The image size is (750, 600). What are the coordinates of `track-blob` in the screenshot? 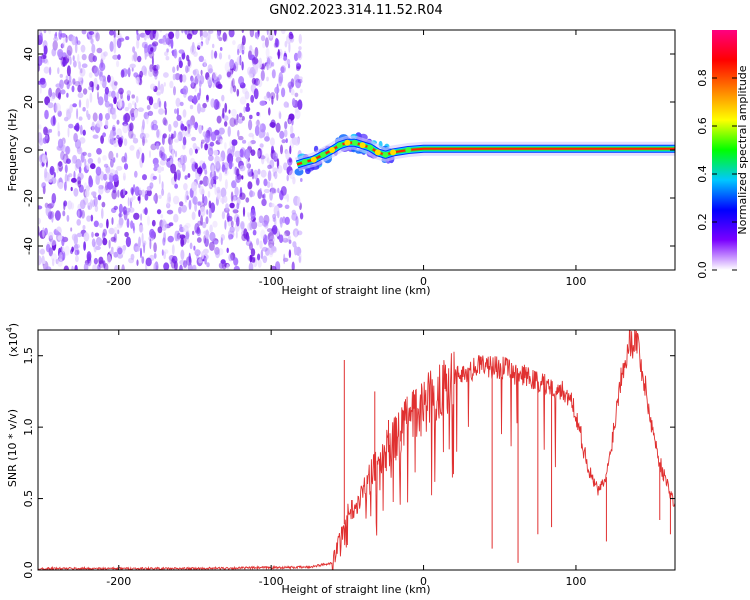 It's located at (308, 171).